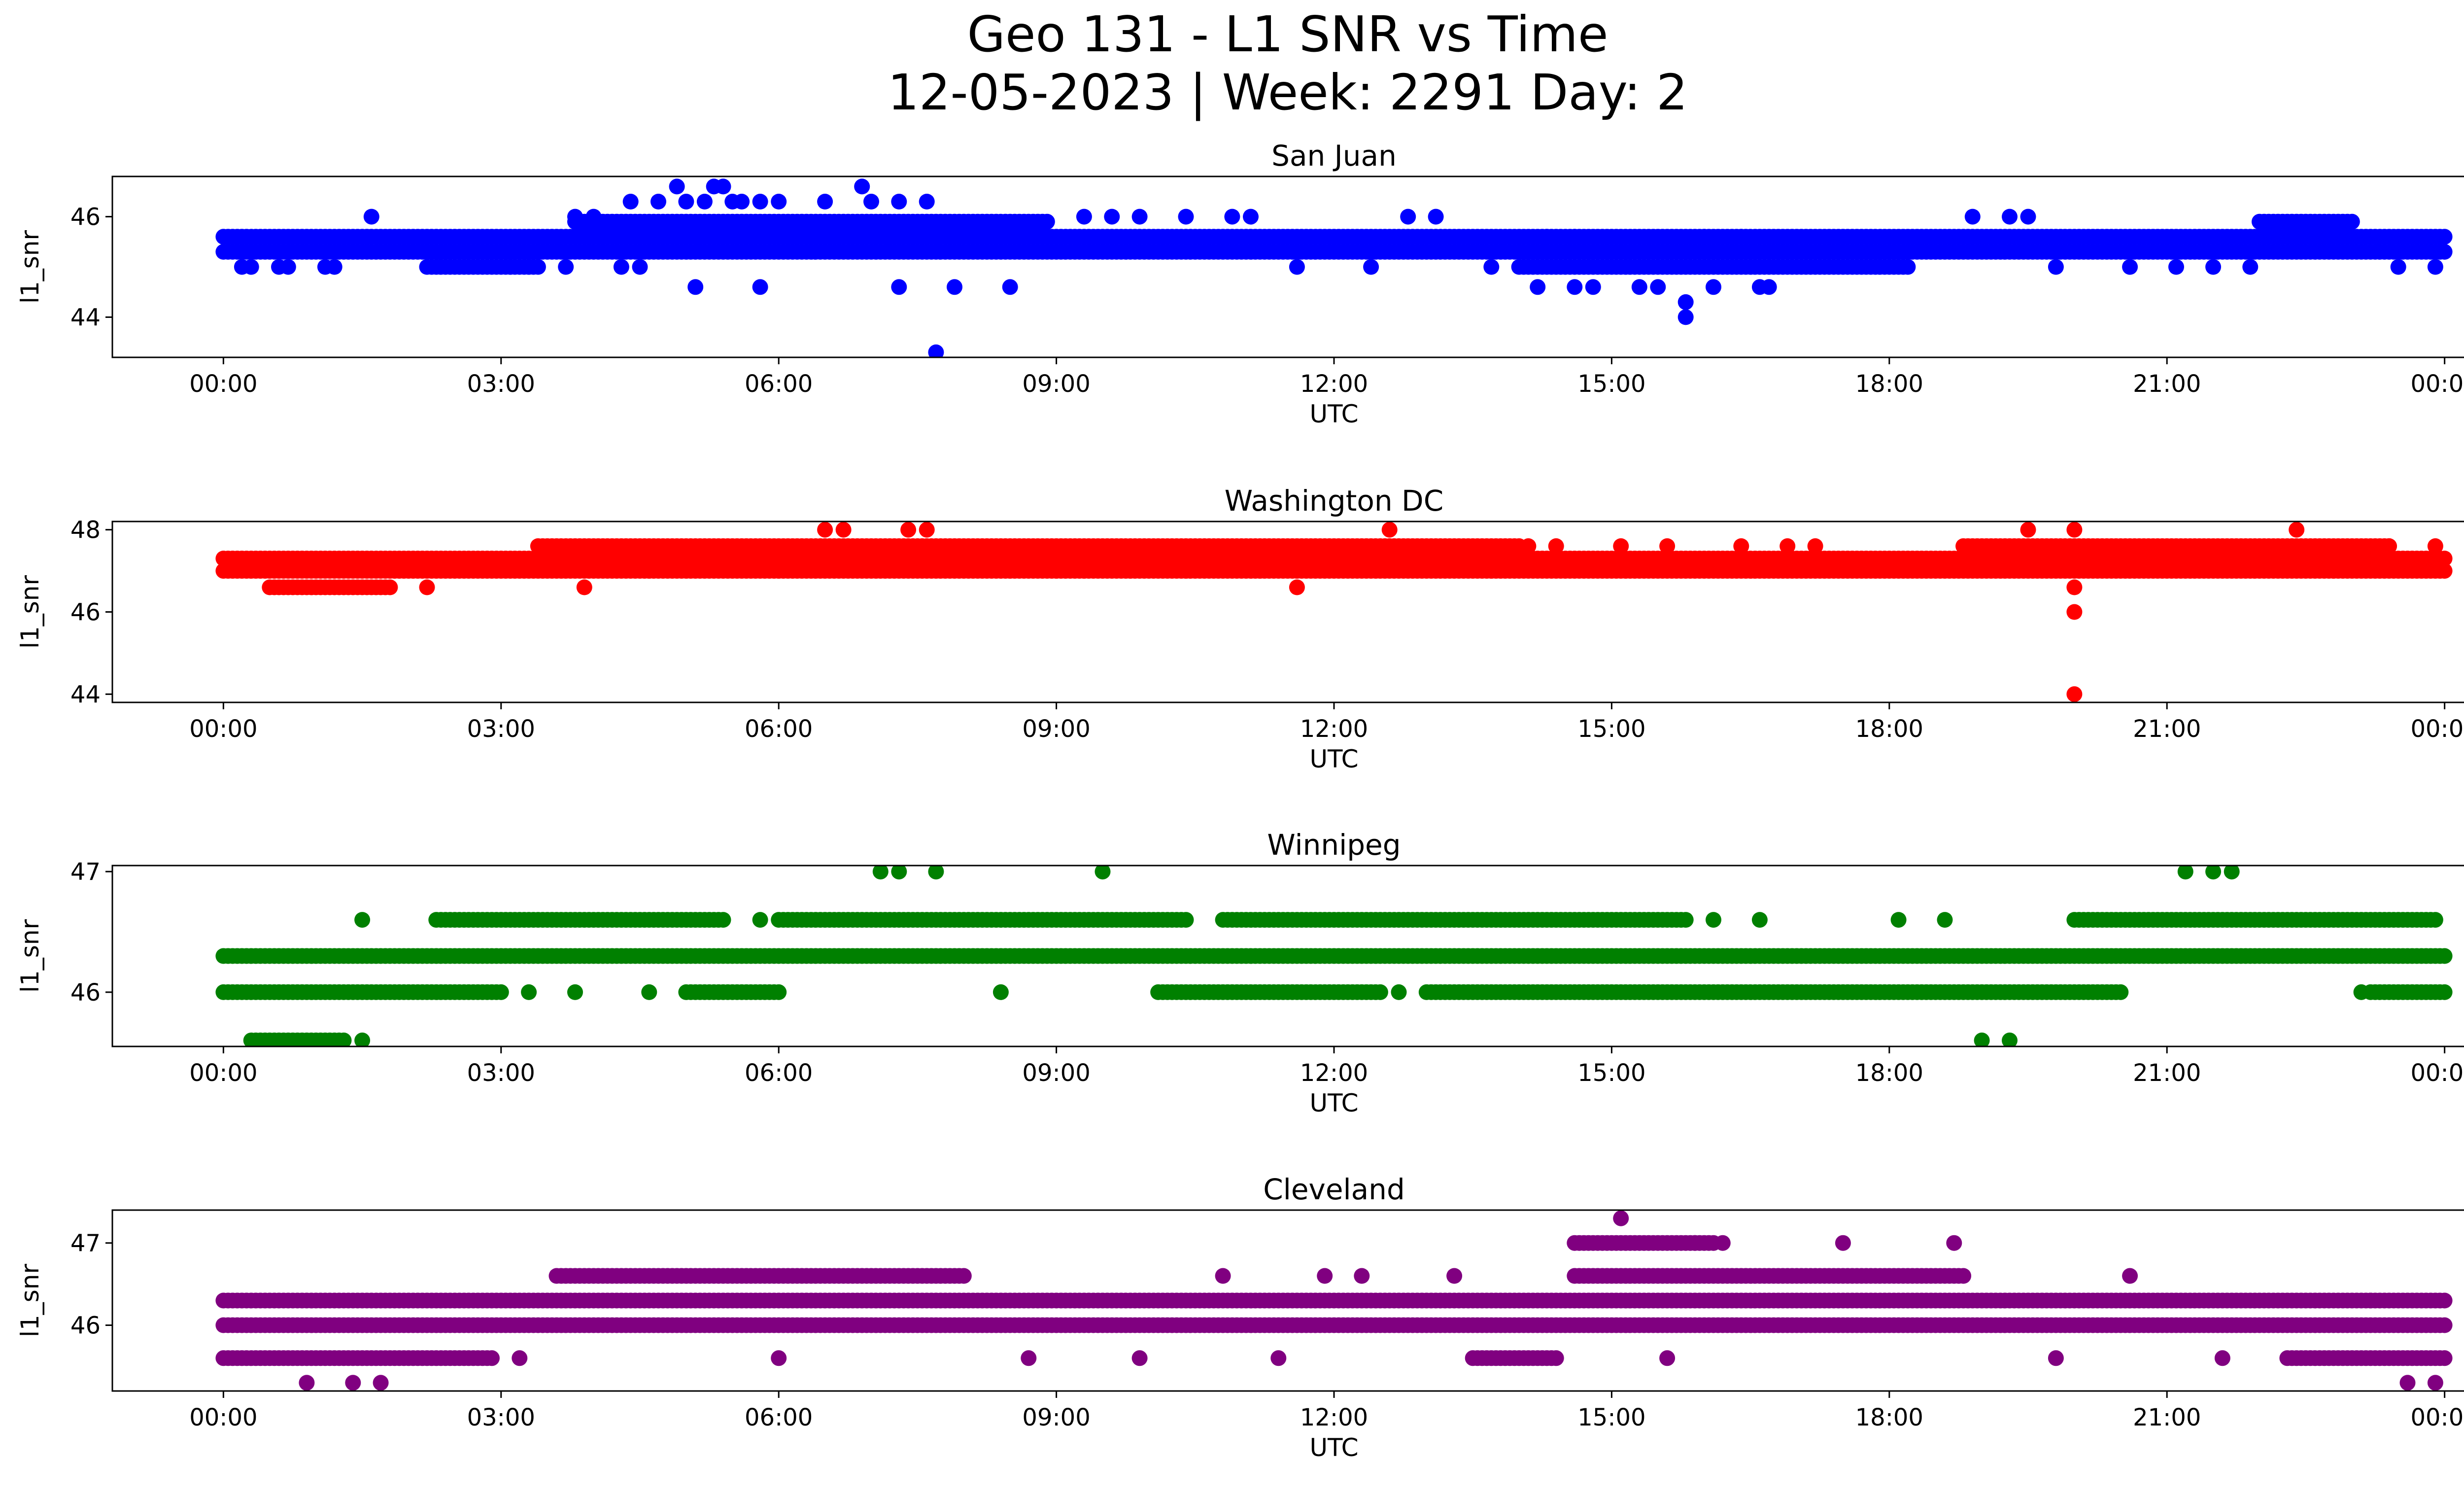 The height and width of the screenshot is (1495, 2464). I want to click on x-tick-label: 12:00, so click(1334, 384).